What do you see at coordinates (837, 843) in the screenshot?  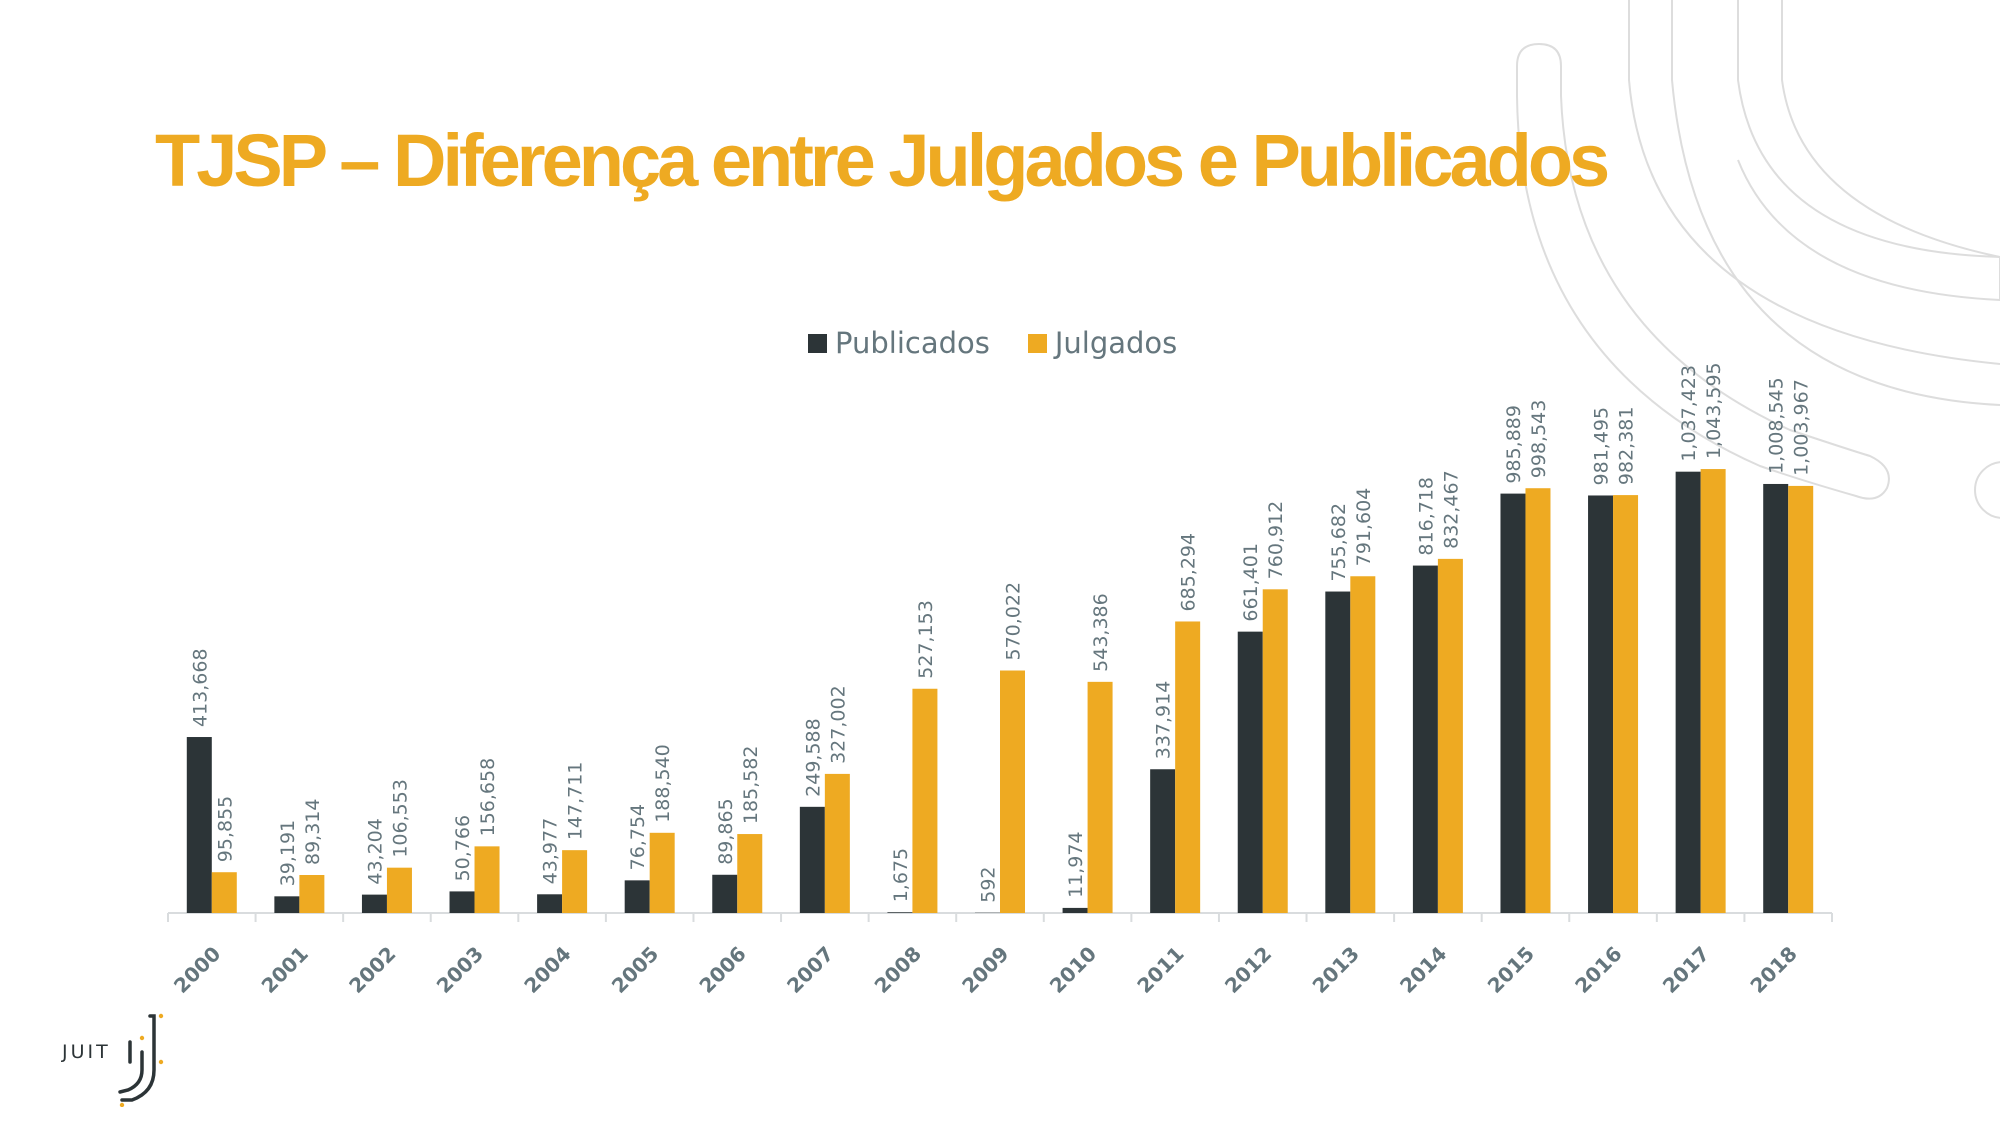 I see `bar-julgados-2007` at bounding box center [837, 843].